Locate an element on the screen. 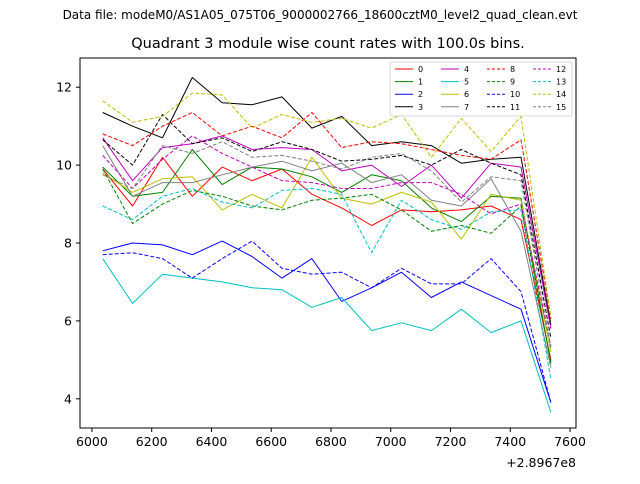 This screenshot has height=484, width=640. x-tick-label: 7000 is located at coordinates (391, 441).